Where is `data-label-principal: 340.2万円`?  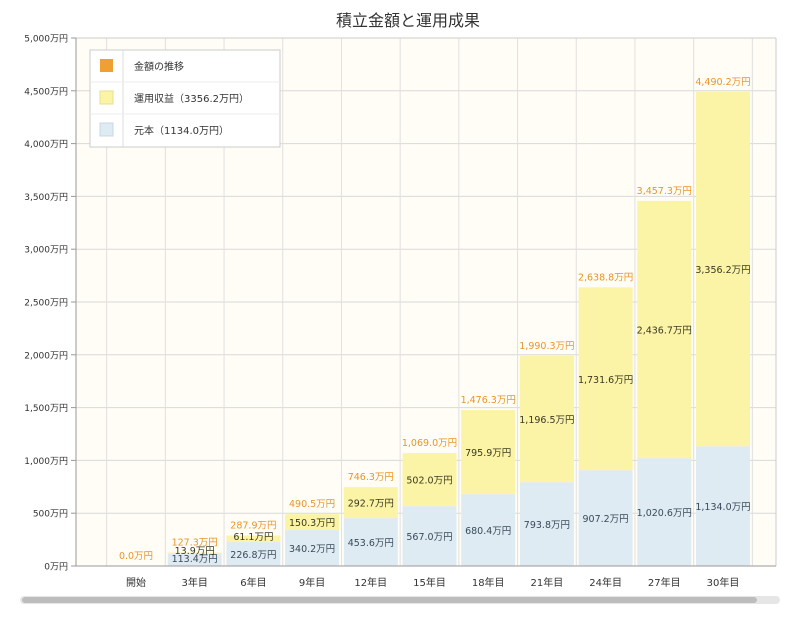 data-label-principal: 340.2万円 is located at coordinates (312, 549).